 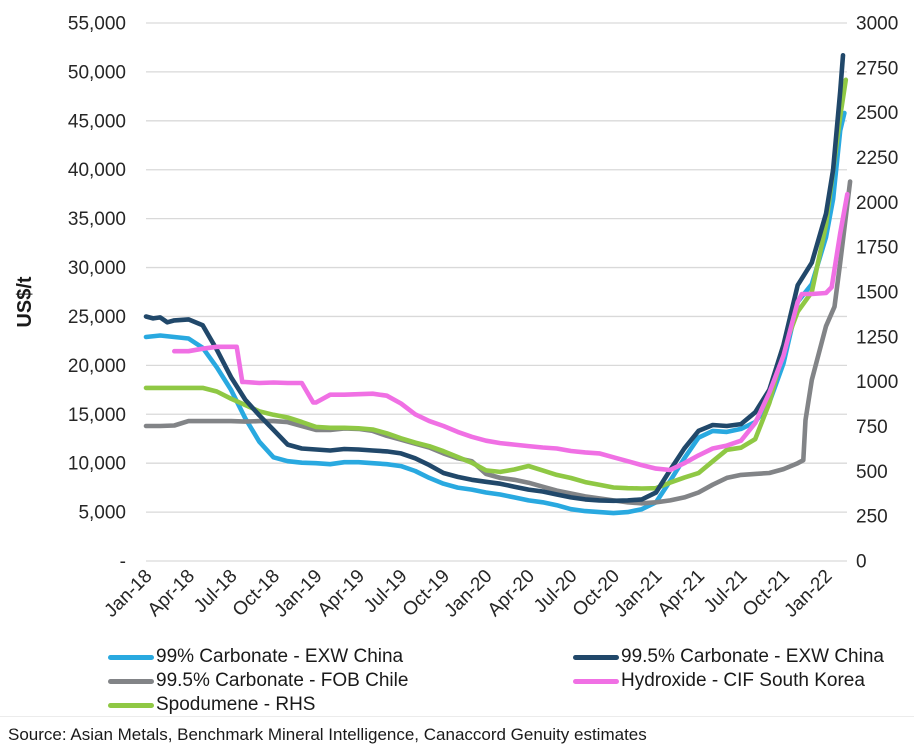 I want to click on left-axis-tick-label: 30,000, so click(x=97, y=268).